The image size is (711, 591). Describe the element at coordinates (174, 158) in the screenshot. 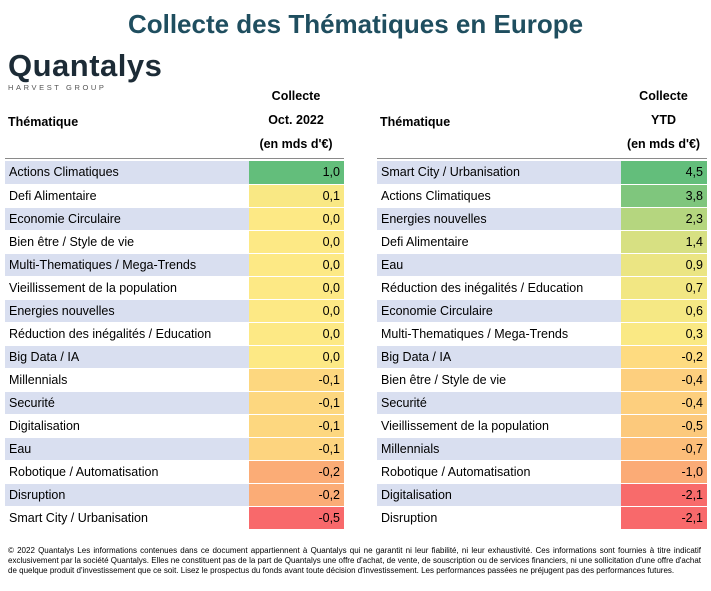

I see `left-header-divider` at that location.